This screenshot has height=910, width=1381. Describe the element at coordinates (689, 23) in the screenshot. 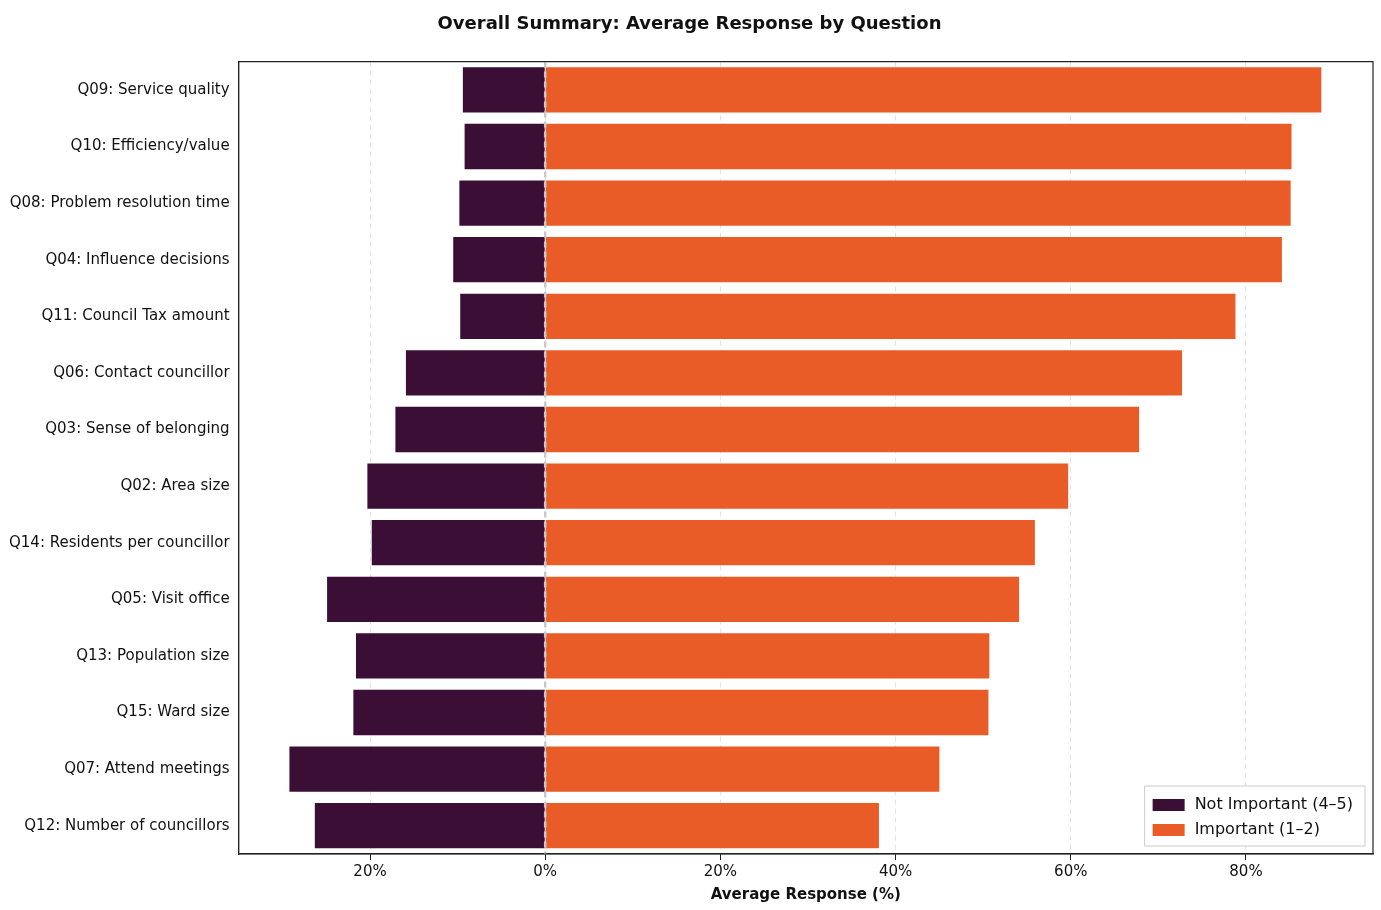

I see `chart-title: Overall Summary: Average Response by Question` at that location.